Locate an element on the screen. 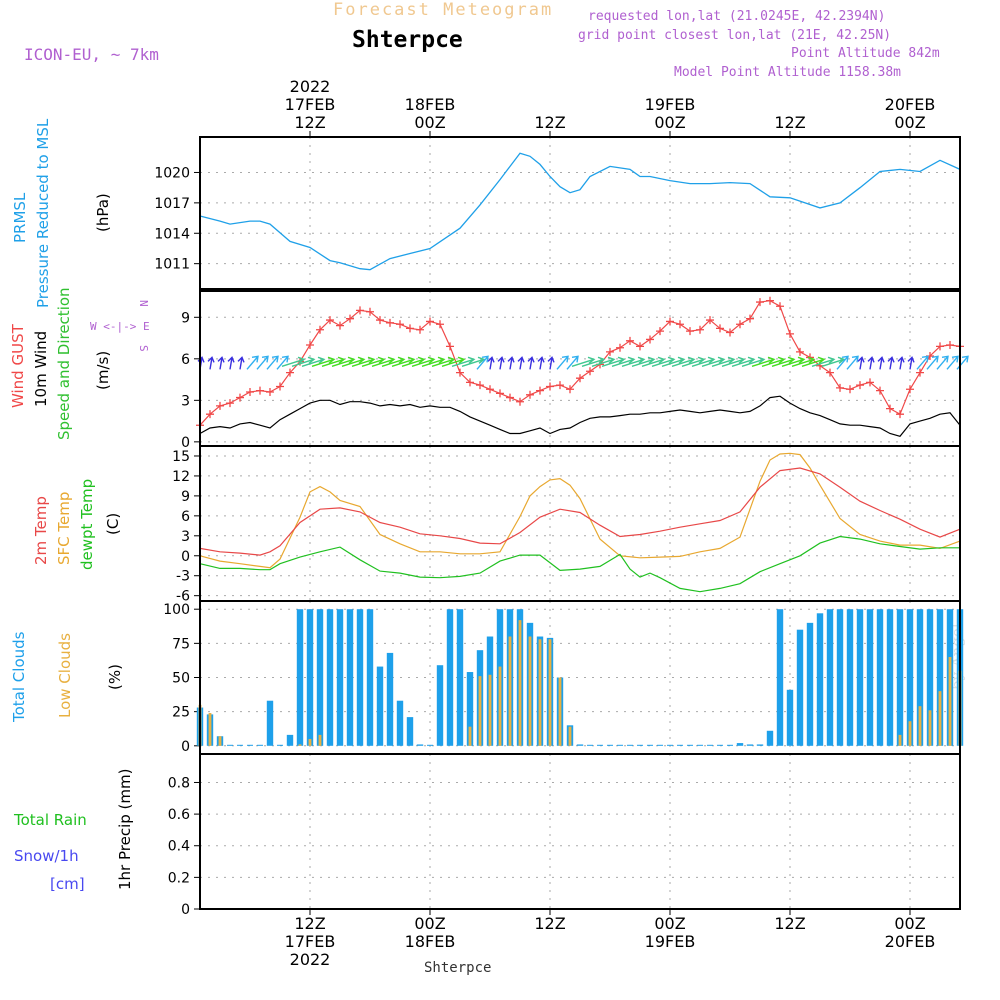 This screenshot has height=1000, width=1000. point-altitude: Point Altitude 842m is located at coordinates (865, 53).